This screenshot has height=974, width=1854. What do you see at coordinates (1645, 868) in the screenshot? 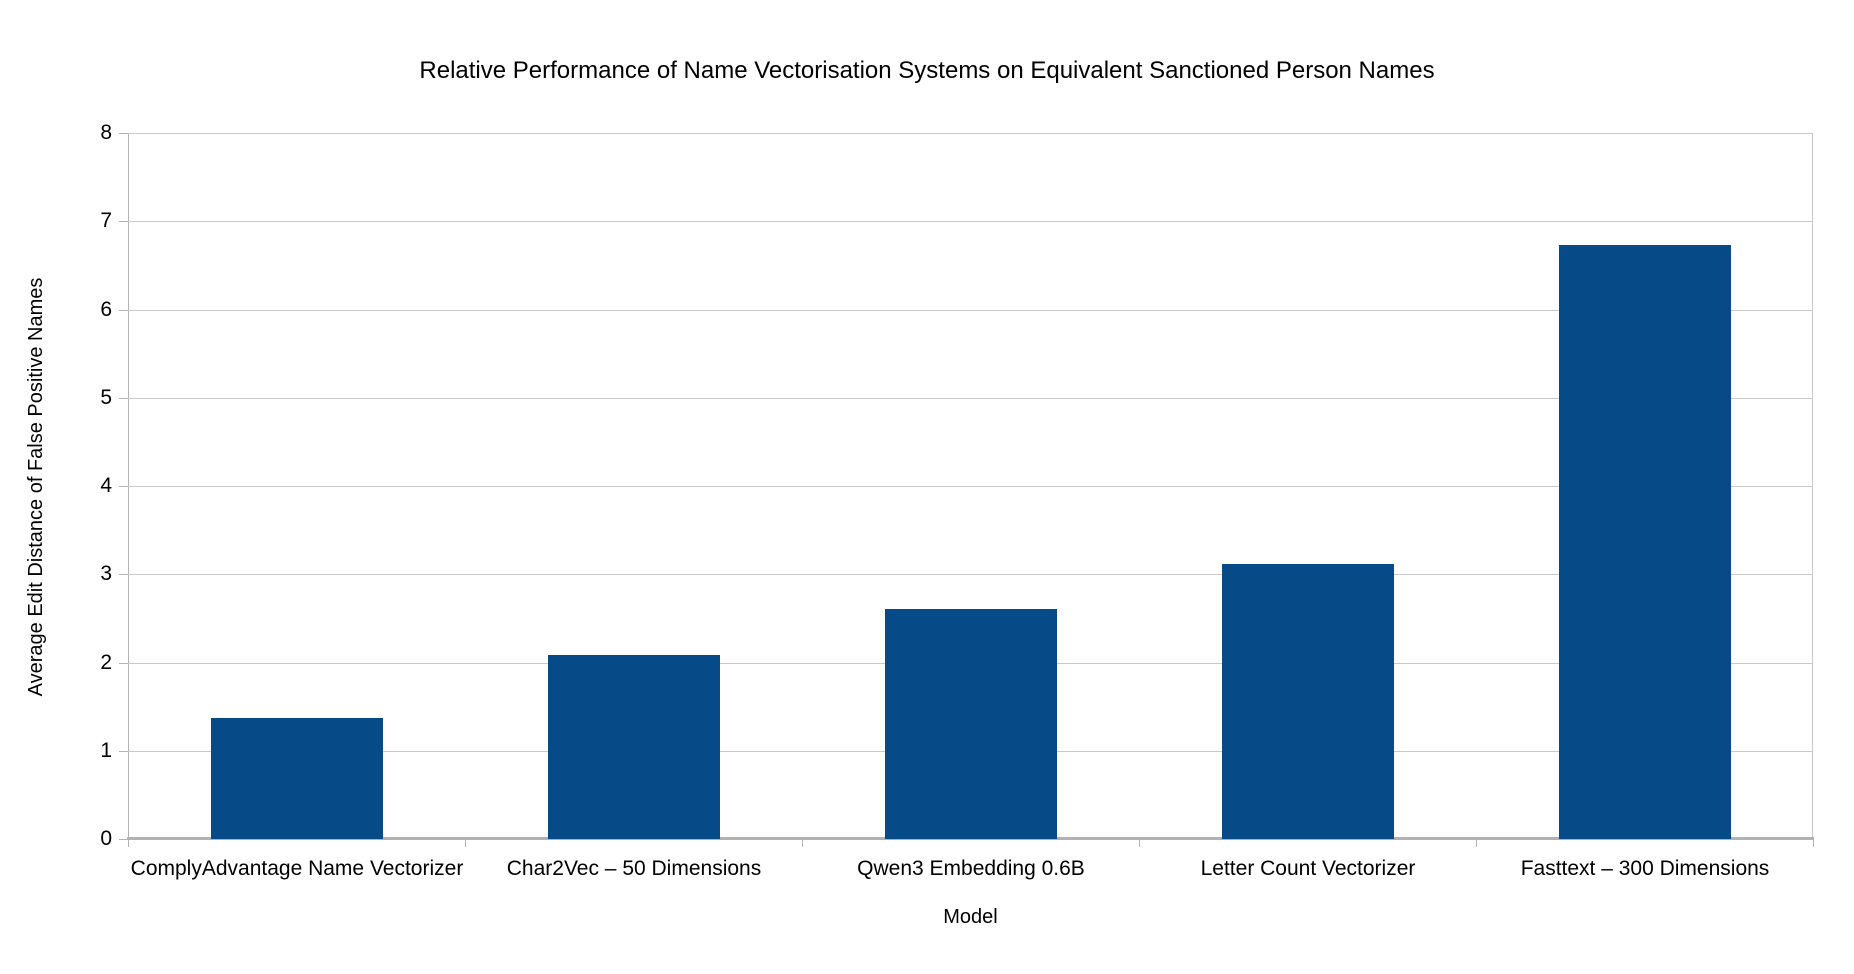
I see `x-tick-label: Fasttext – 300 Dimensions` at bounding box center [1645, 868].